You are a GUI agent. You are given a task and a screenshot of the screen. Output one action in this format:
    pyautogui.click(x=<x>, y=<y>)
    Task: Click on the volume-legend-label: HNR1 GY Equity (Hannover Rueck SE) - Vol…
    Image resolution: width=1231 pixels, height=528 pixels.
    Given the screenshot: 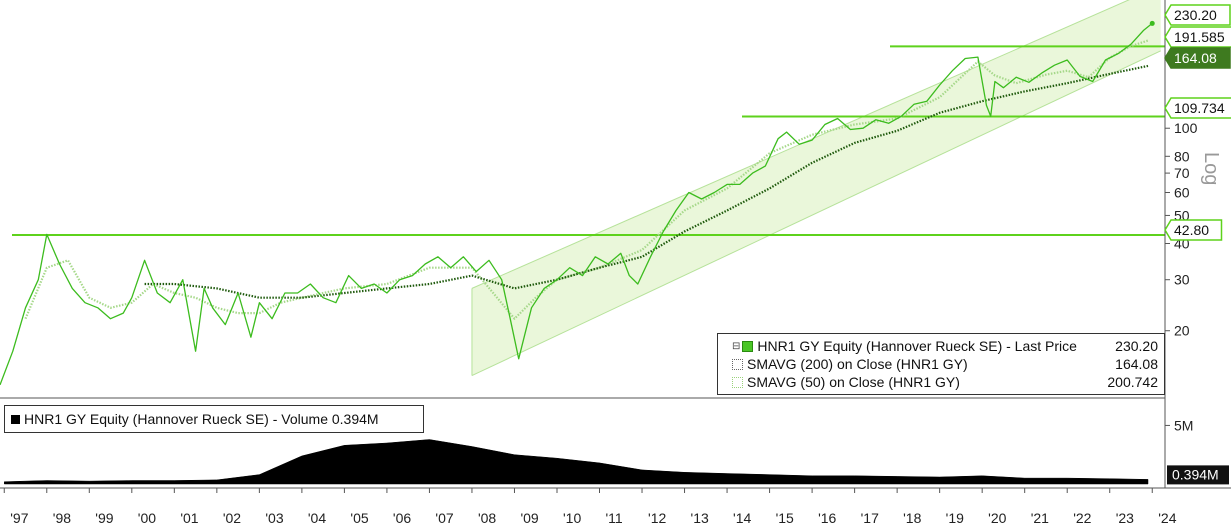 What is the action you would take?
    pyautogui.click(x=176, y=419)
    